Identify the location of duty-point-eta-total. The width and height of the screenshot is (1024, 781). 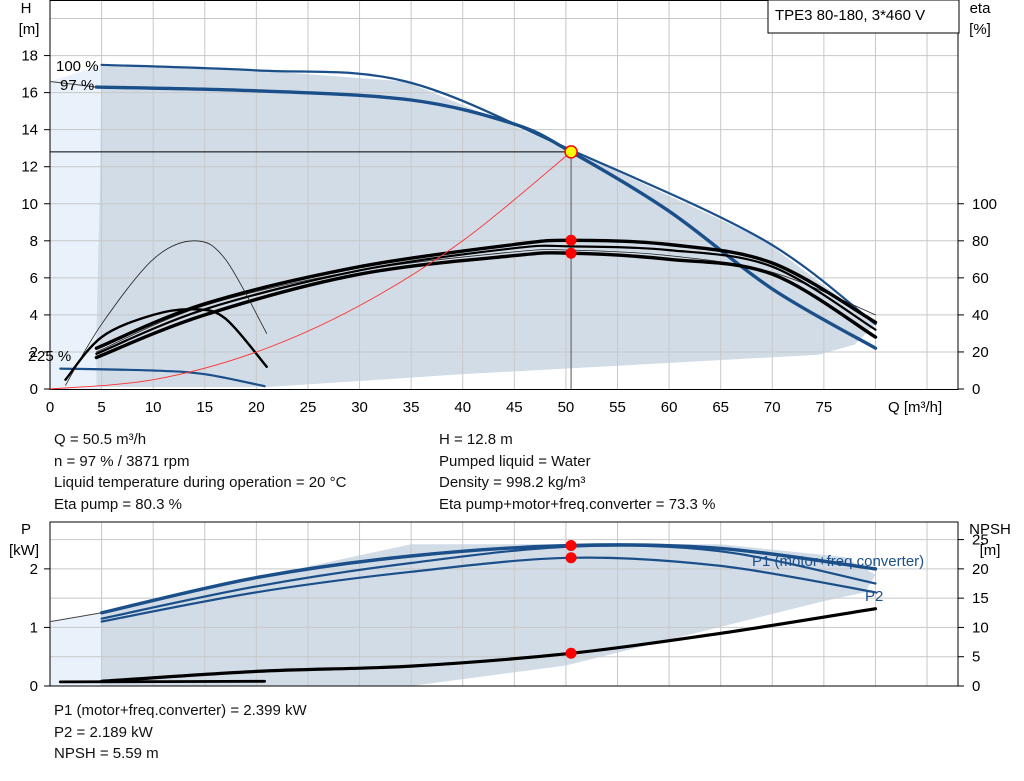
(571, 253).